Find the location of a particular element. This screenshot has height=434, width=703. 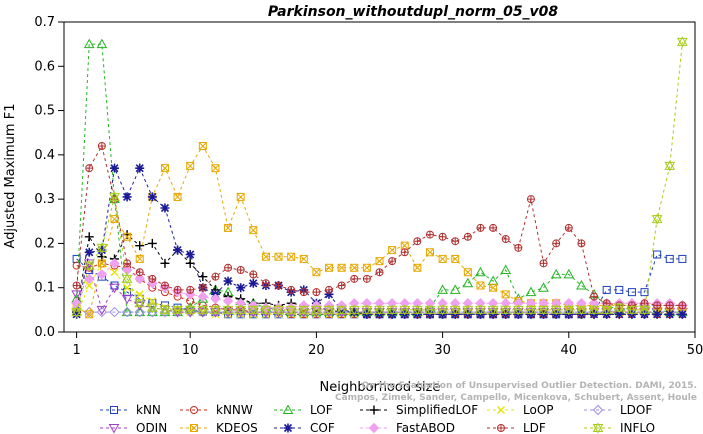

legend-label: KDEOS is located at coordinates (237, 427).